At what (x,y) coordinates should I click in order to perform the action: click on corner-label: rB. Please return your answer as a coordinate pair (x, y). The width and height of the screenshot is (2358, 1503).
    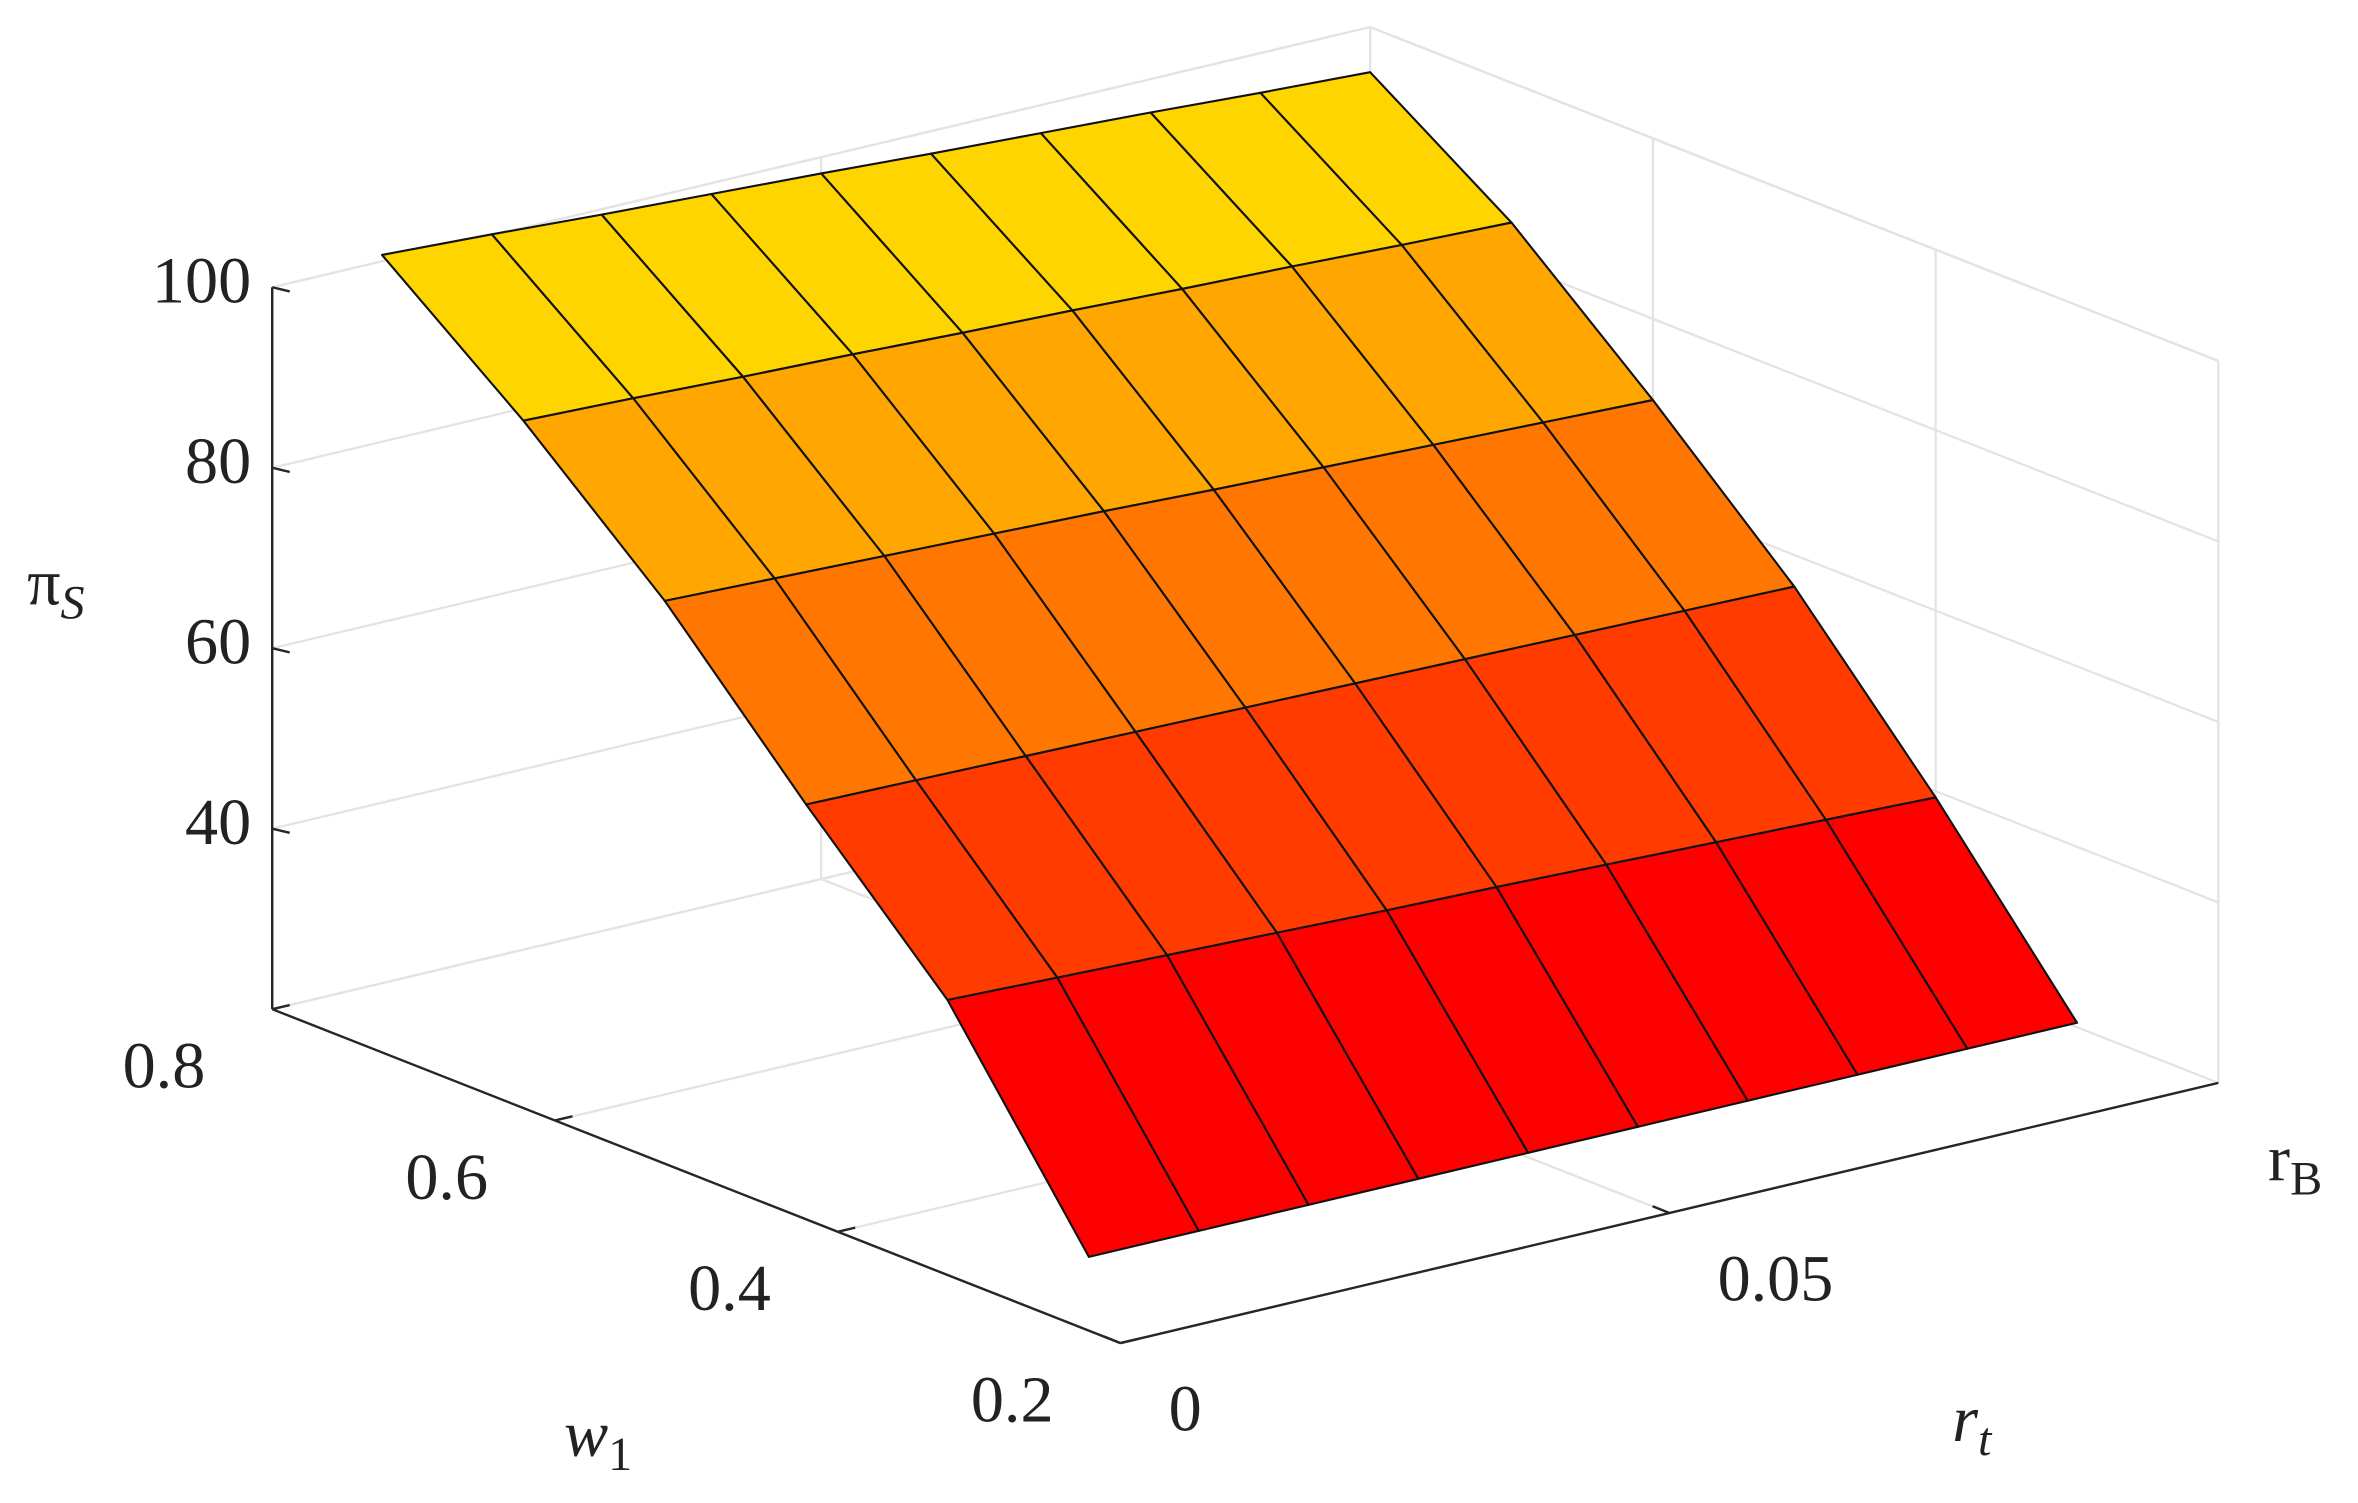
    Looking at the image, I should click on (2295, 1164).